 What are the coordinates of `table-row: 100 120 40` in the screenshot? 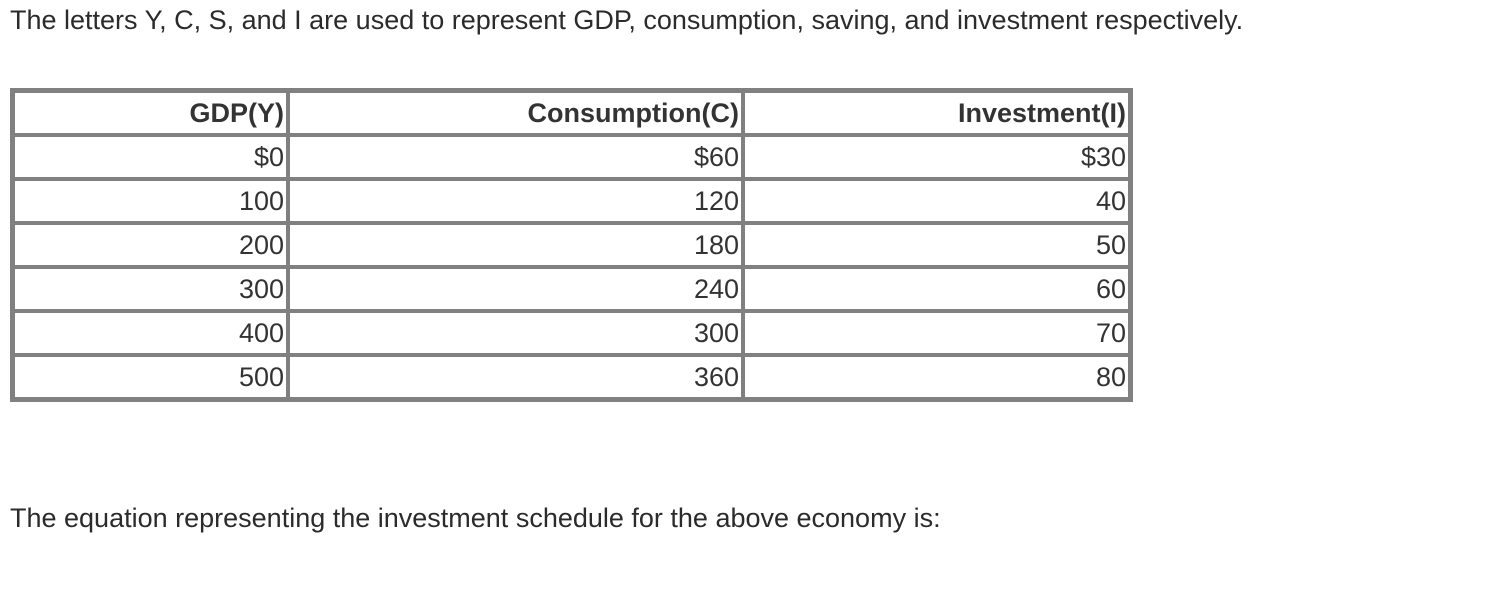 It's located at (571, 201).